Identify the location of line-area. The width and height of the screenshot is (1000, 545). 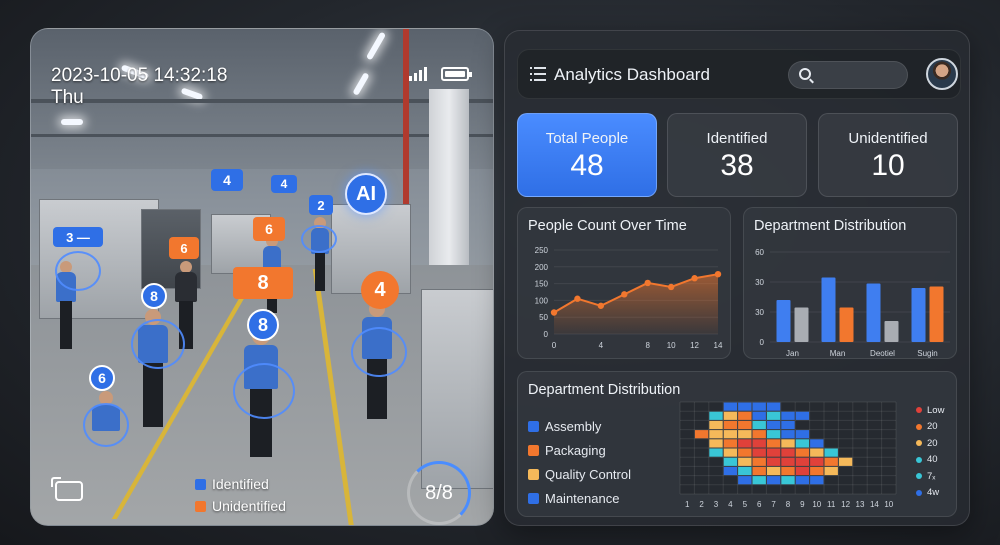
(636, 304).